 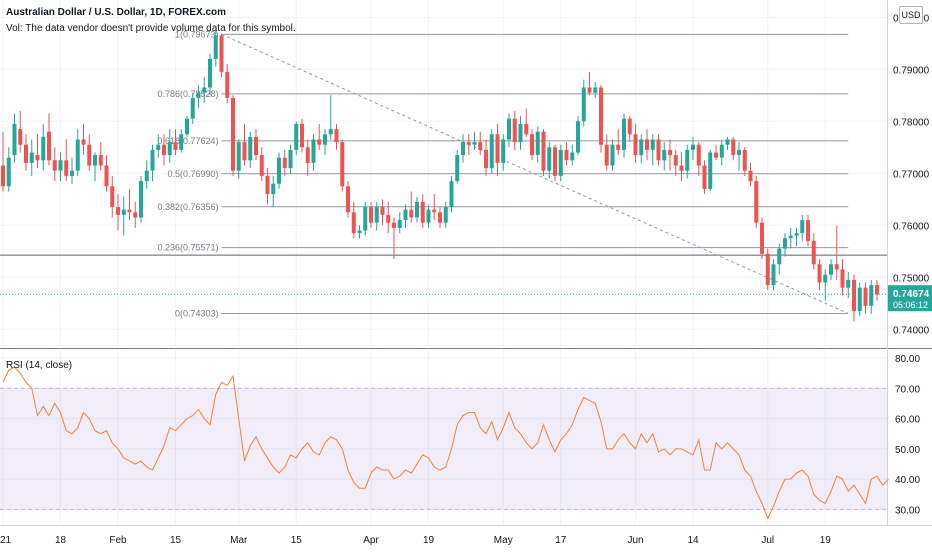 What do you see at coordinates (187, 141) in the screenshot?
I see `fib-level-label: 0.618(0.77624)` at bounding box center [187, 141].